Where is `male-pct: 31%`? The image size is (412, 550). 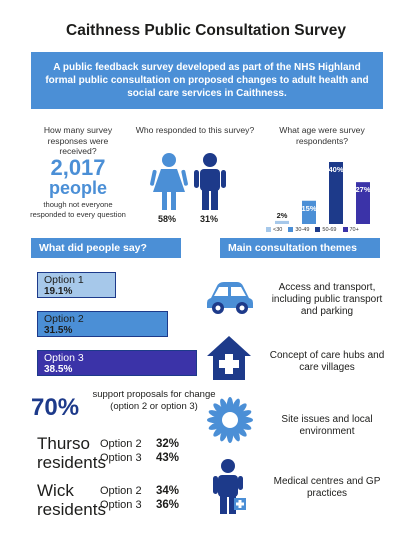
male-pct: 31% is located at coordinates (209, 219).